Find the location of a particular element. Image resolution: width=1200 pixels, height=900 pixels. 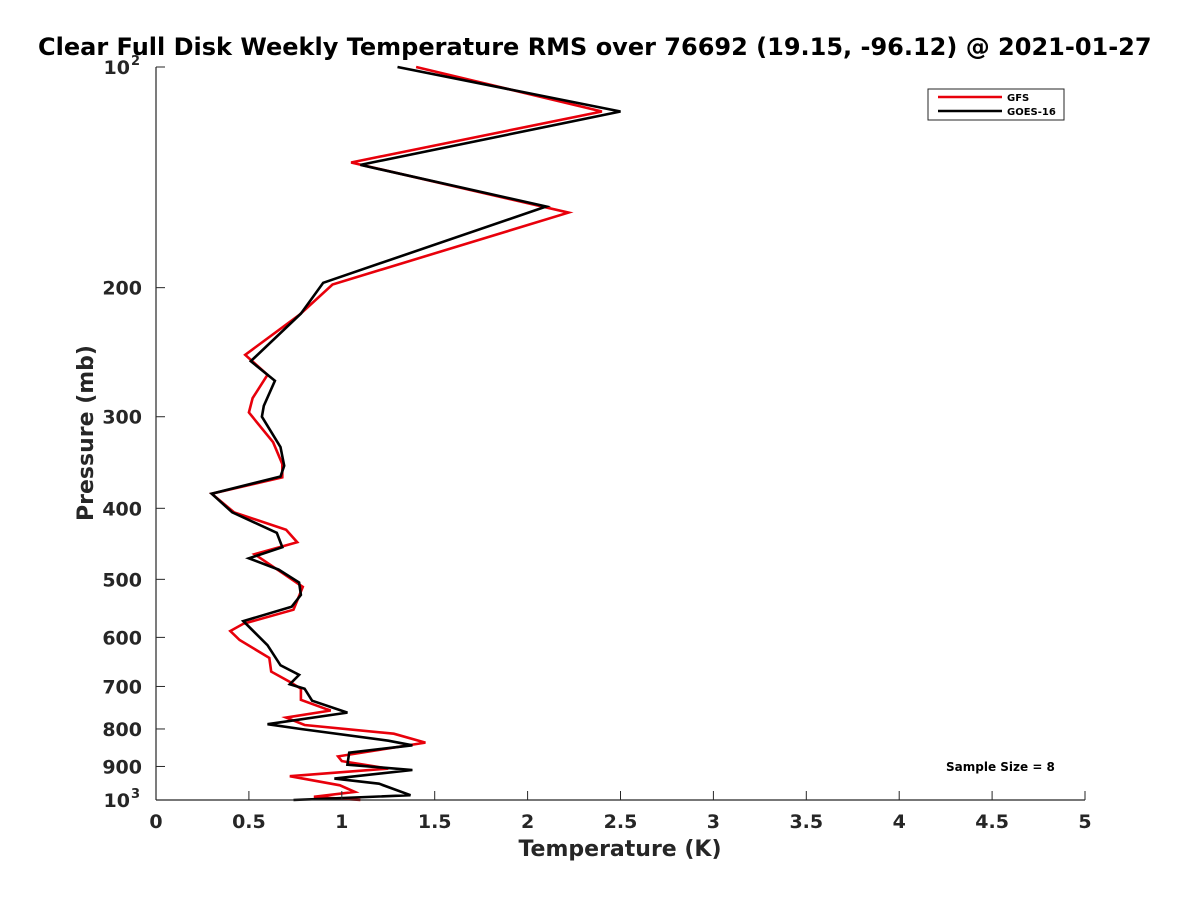

x-tick-label: 0 is located at coordinates (155, 822).